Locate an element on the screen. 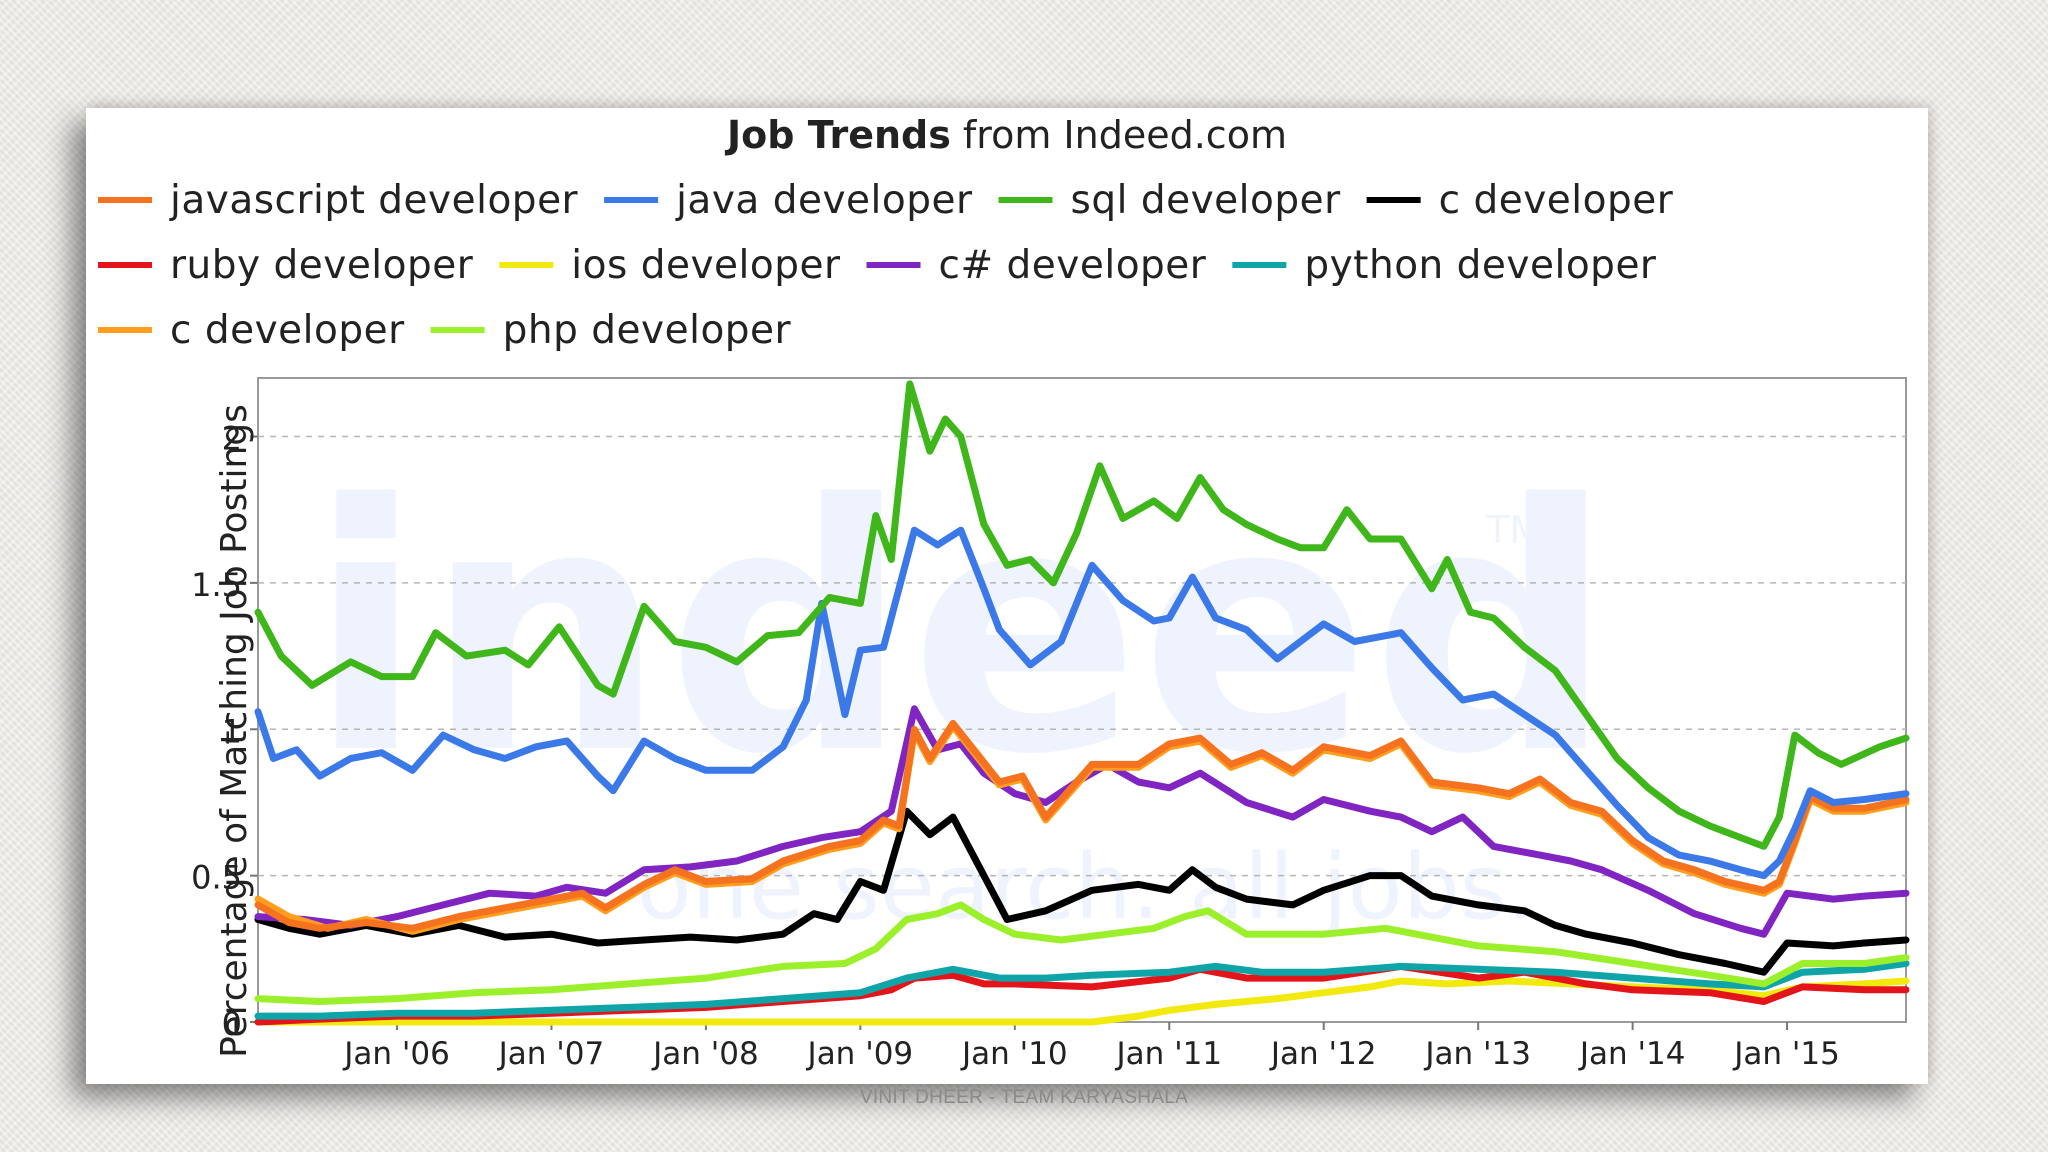 Image resolution: width=2048 pixels, height=1152 pixels. x-tick-label: Jan '13 is located at coordinates (1477, 1054).